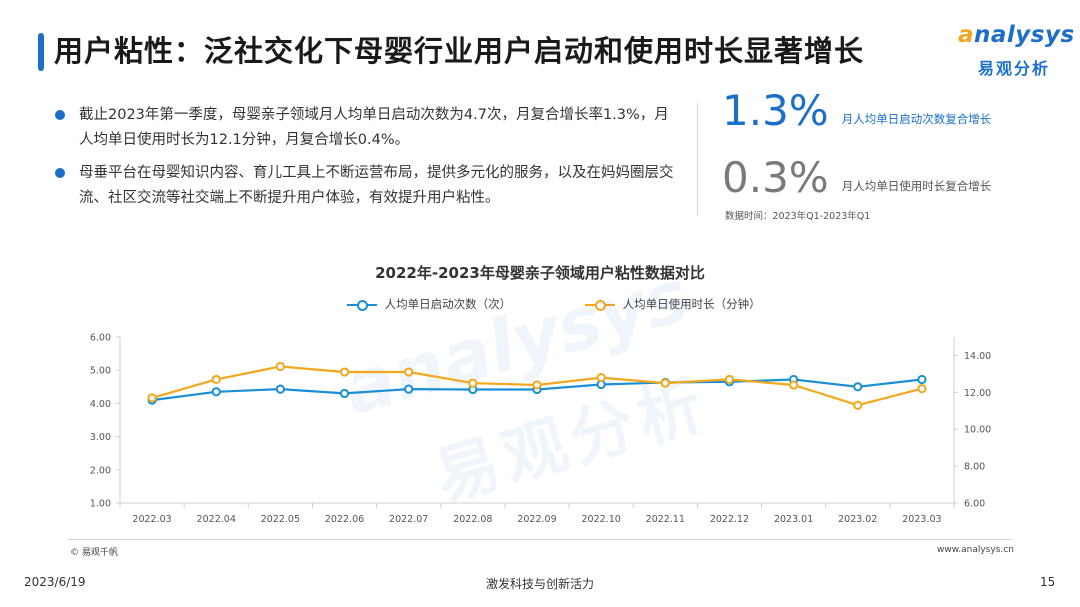 The height and width of the screenshot is (607, 1080). I want to click on y-left-tick-label: 1.00, so click(100, 504).